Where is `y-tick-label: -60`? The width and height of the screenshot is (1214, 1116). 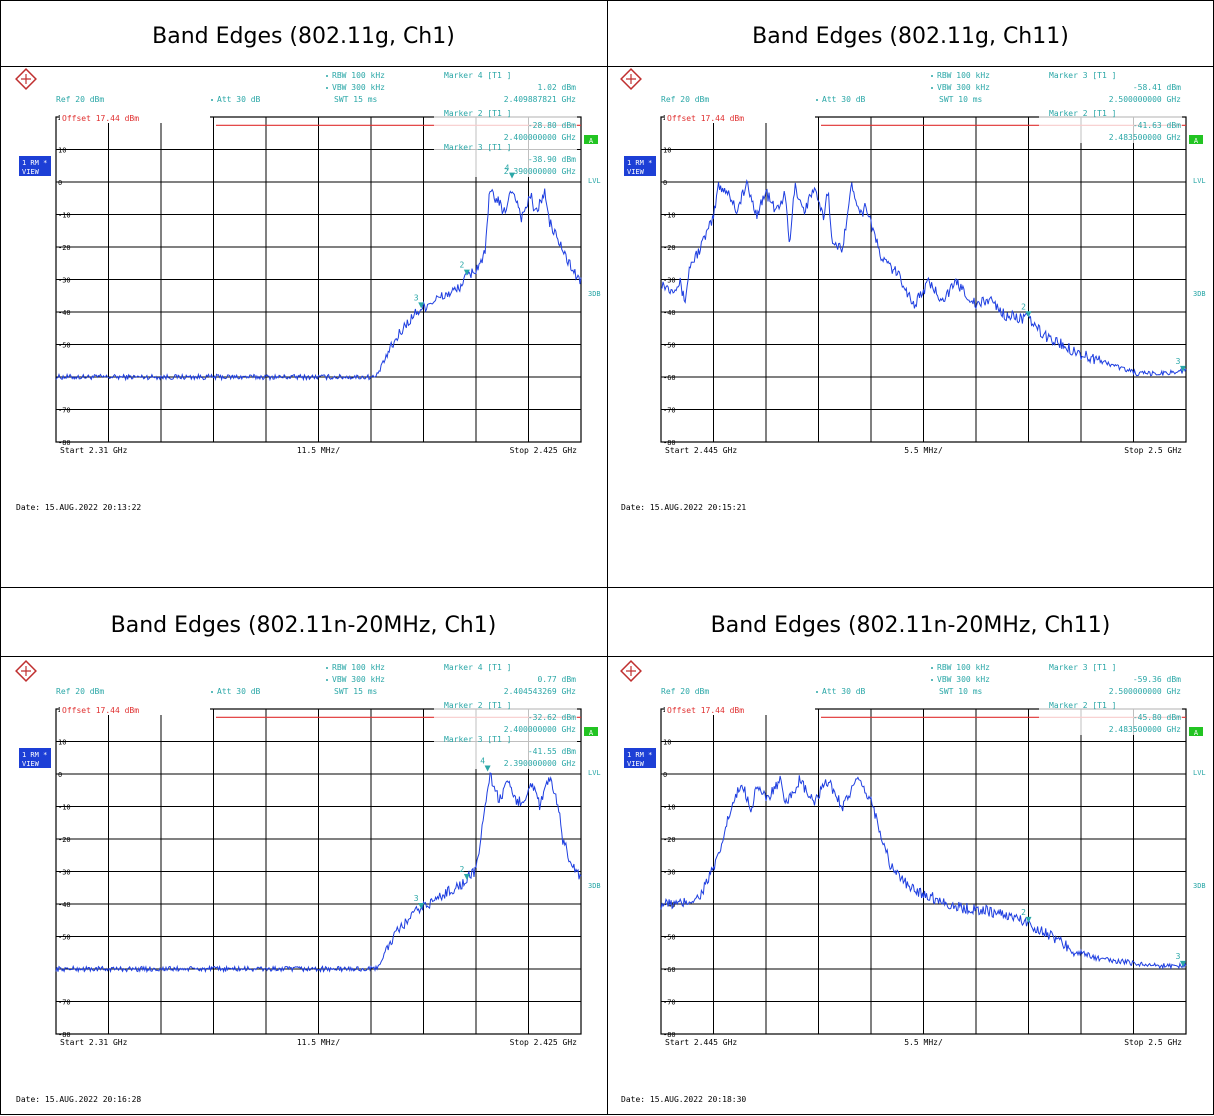 y-tick-label: -60 is located at coordinates (669, 970).